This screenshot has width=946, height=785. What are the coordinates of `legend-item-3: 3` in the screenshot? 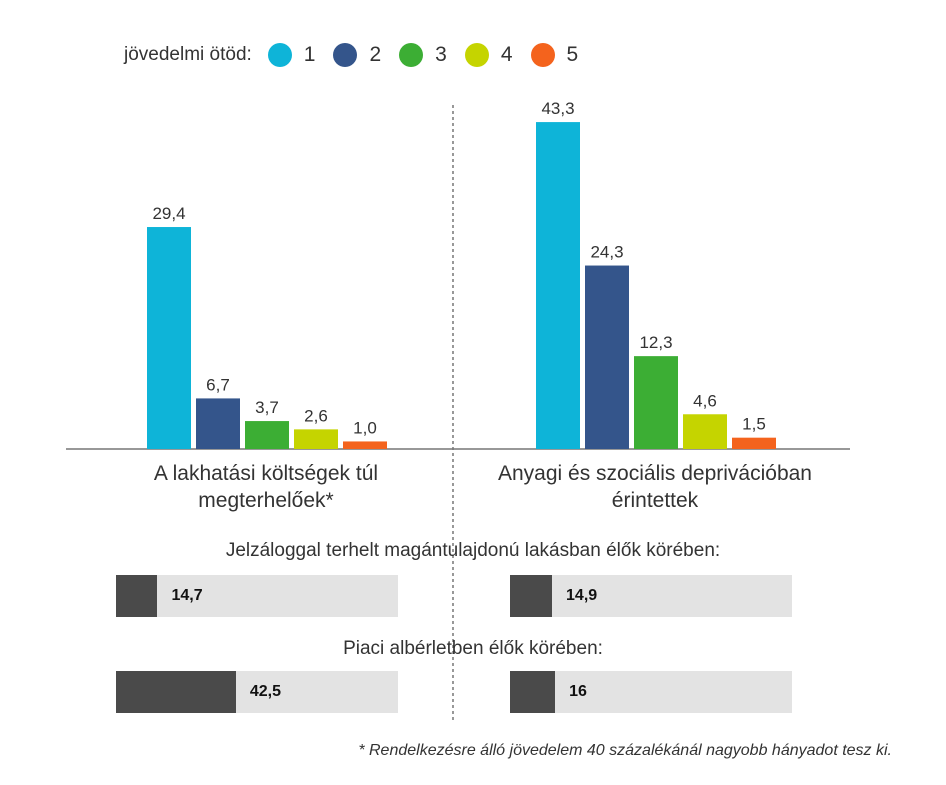 It's located at (423, 55).